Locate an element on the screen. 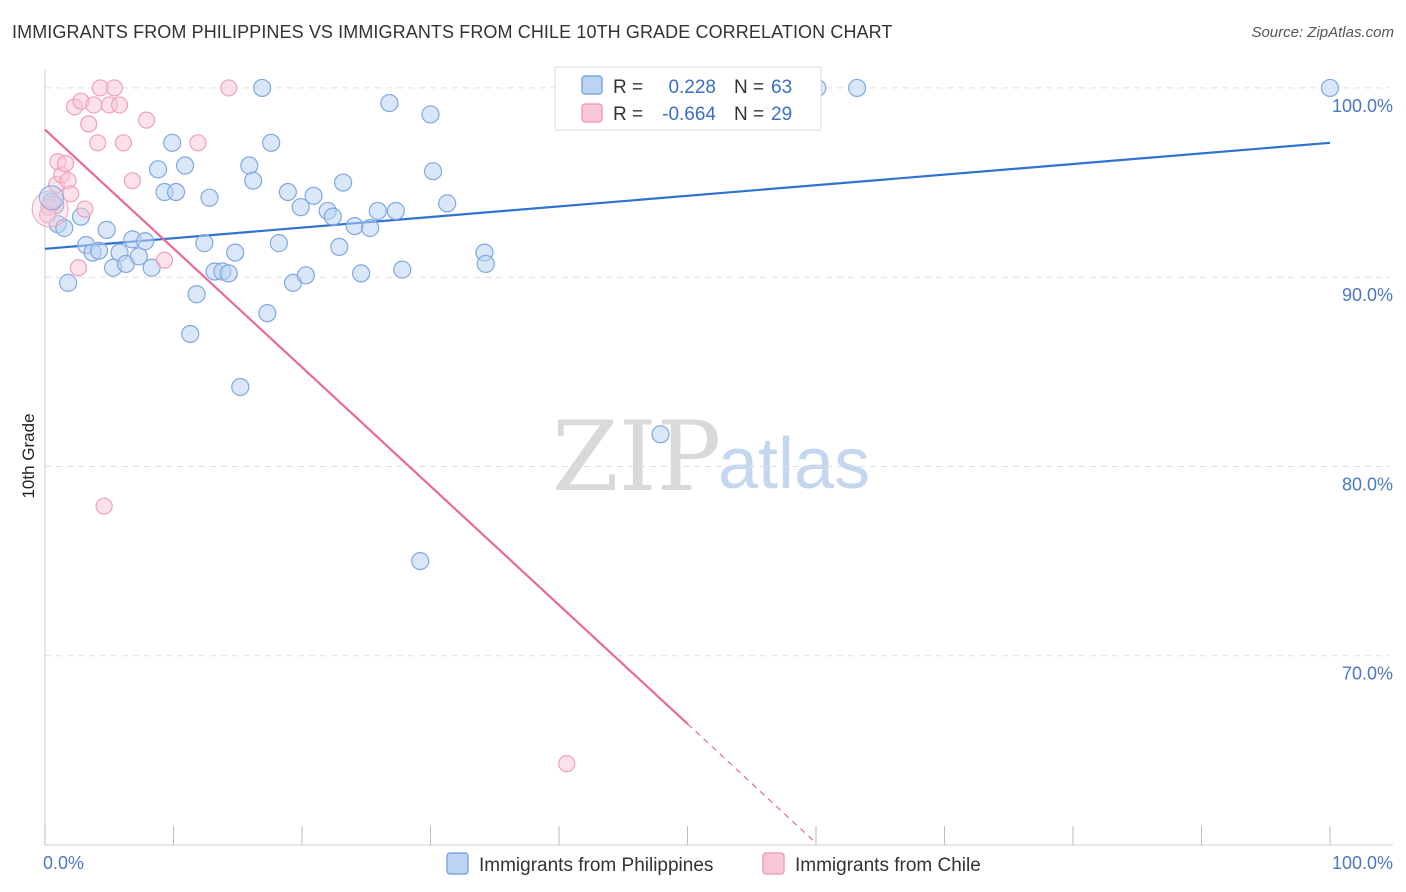 This screenshot has height=892, width=1406. philippines-trendline is located at coordinates (687, 195).